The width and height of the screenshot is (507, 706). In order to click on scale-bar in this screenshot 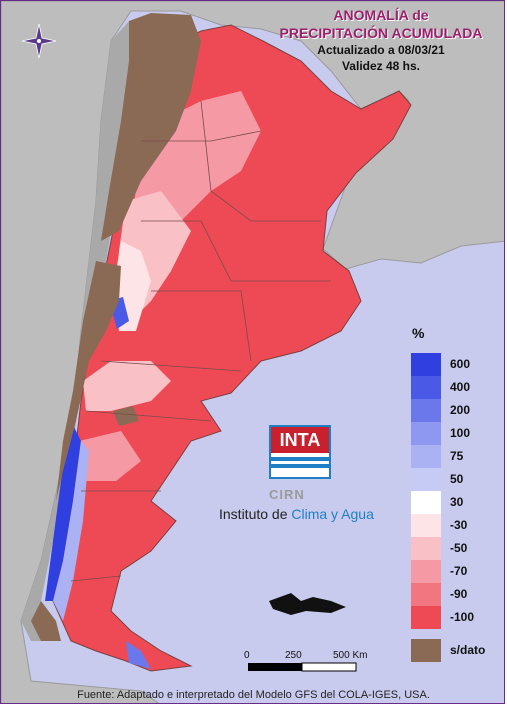, I will do `click(302, 667)`.